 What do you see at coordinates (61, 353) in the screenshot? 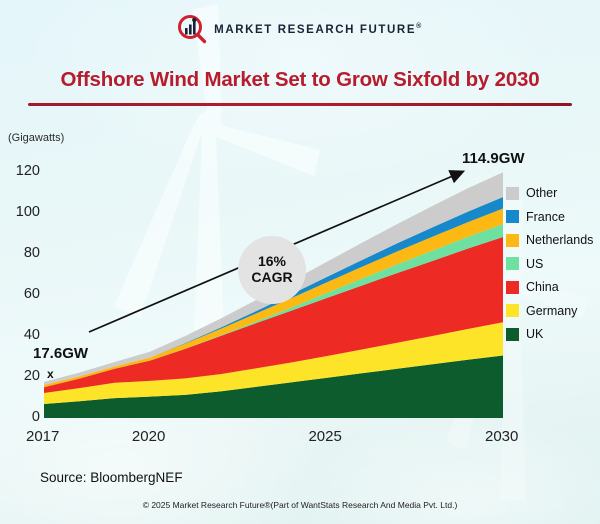
I see `start-value-label: 17.6GW` at bounding box center [61, 353].